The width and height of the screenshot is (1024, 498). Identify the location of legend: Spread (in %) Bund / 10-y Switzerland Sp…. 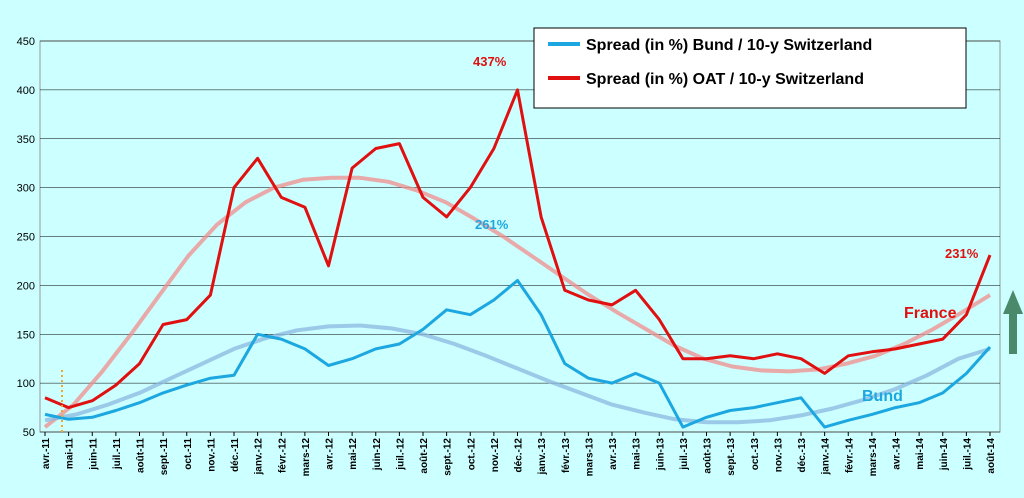
(750, 68).